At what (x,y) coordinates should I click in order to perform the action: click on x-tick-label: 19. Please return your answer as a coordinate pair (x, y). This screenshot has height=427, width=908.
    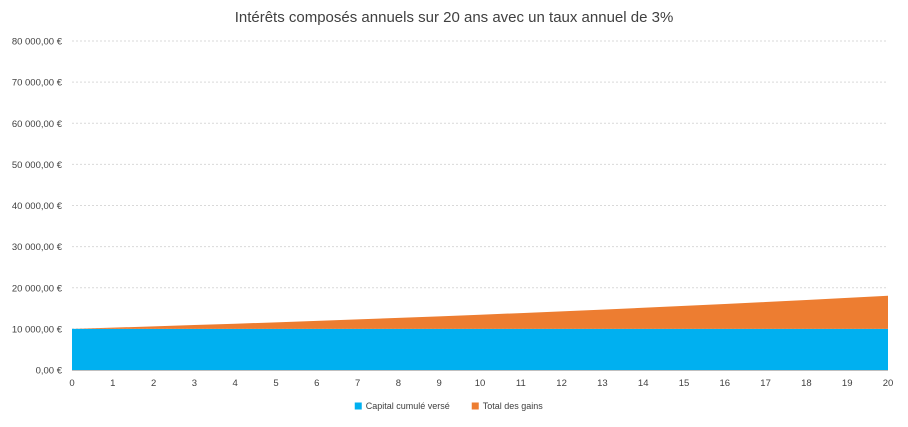
    Looking at the image, I should click on (847, 383).